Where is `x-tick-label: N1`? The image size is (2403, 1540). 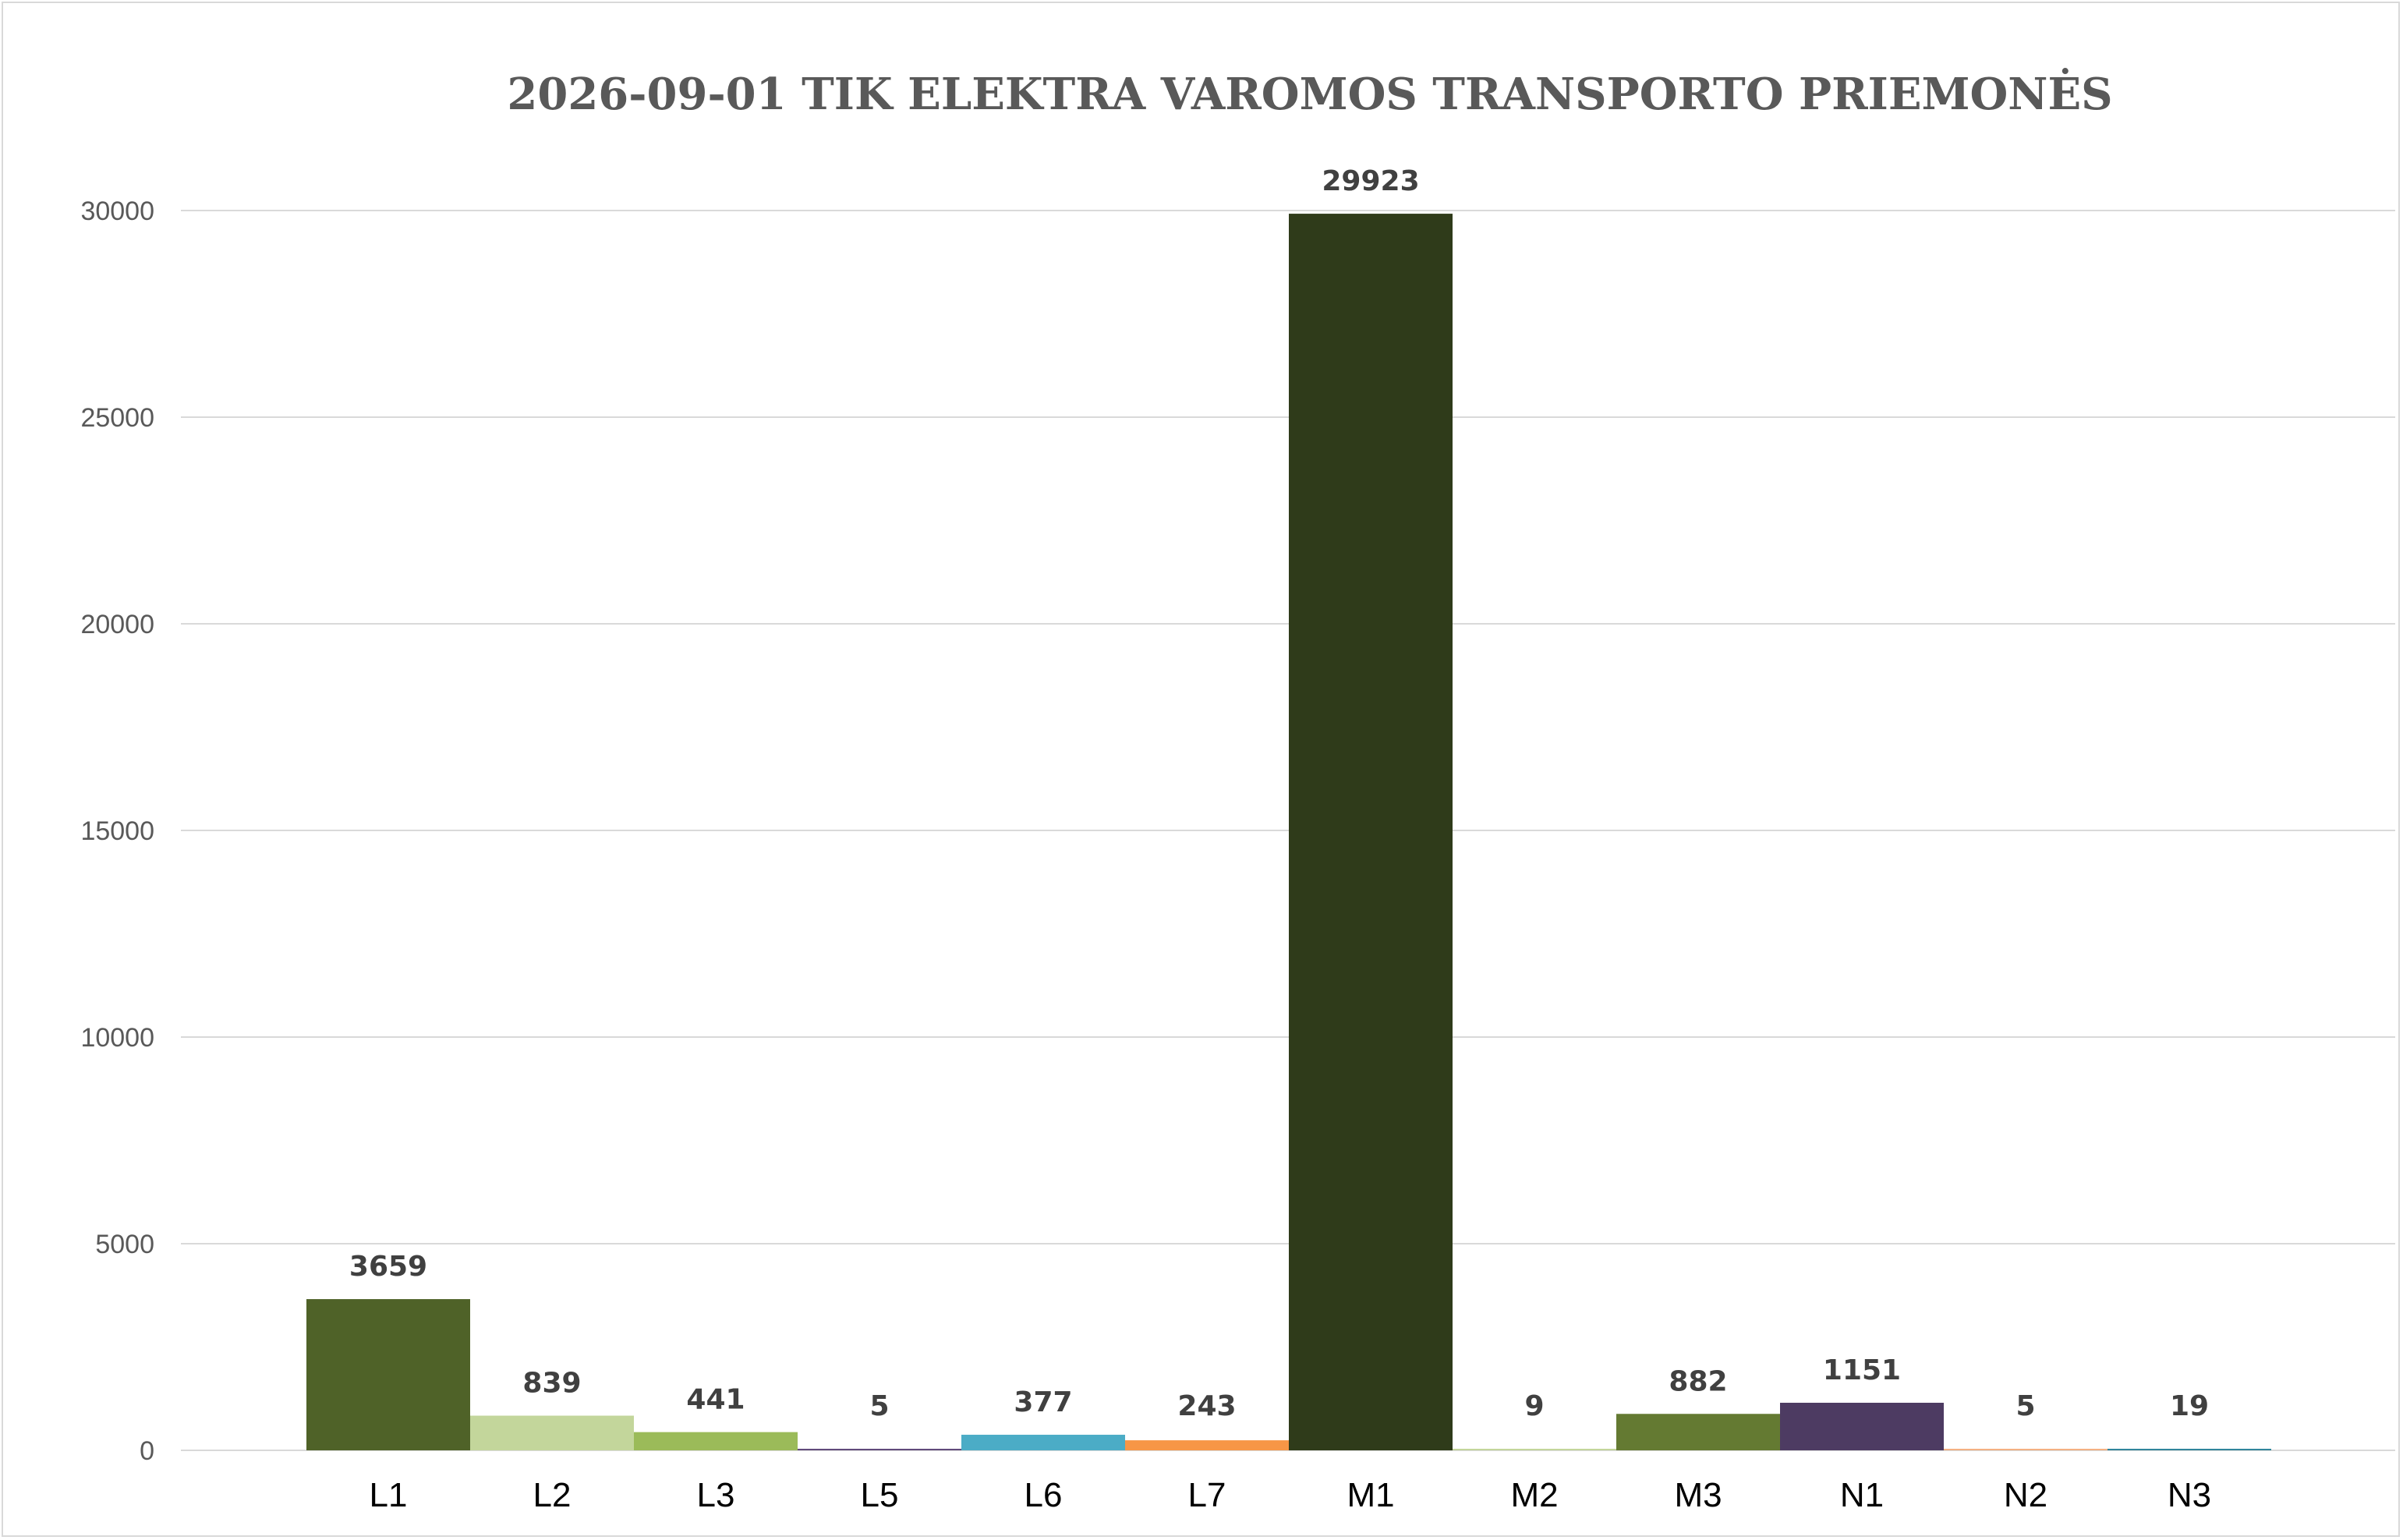 x-tick-label: N1 is located at coordinates (1862, 1495).